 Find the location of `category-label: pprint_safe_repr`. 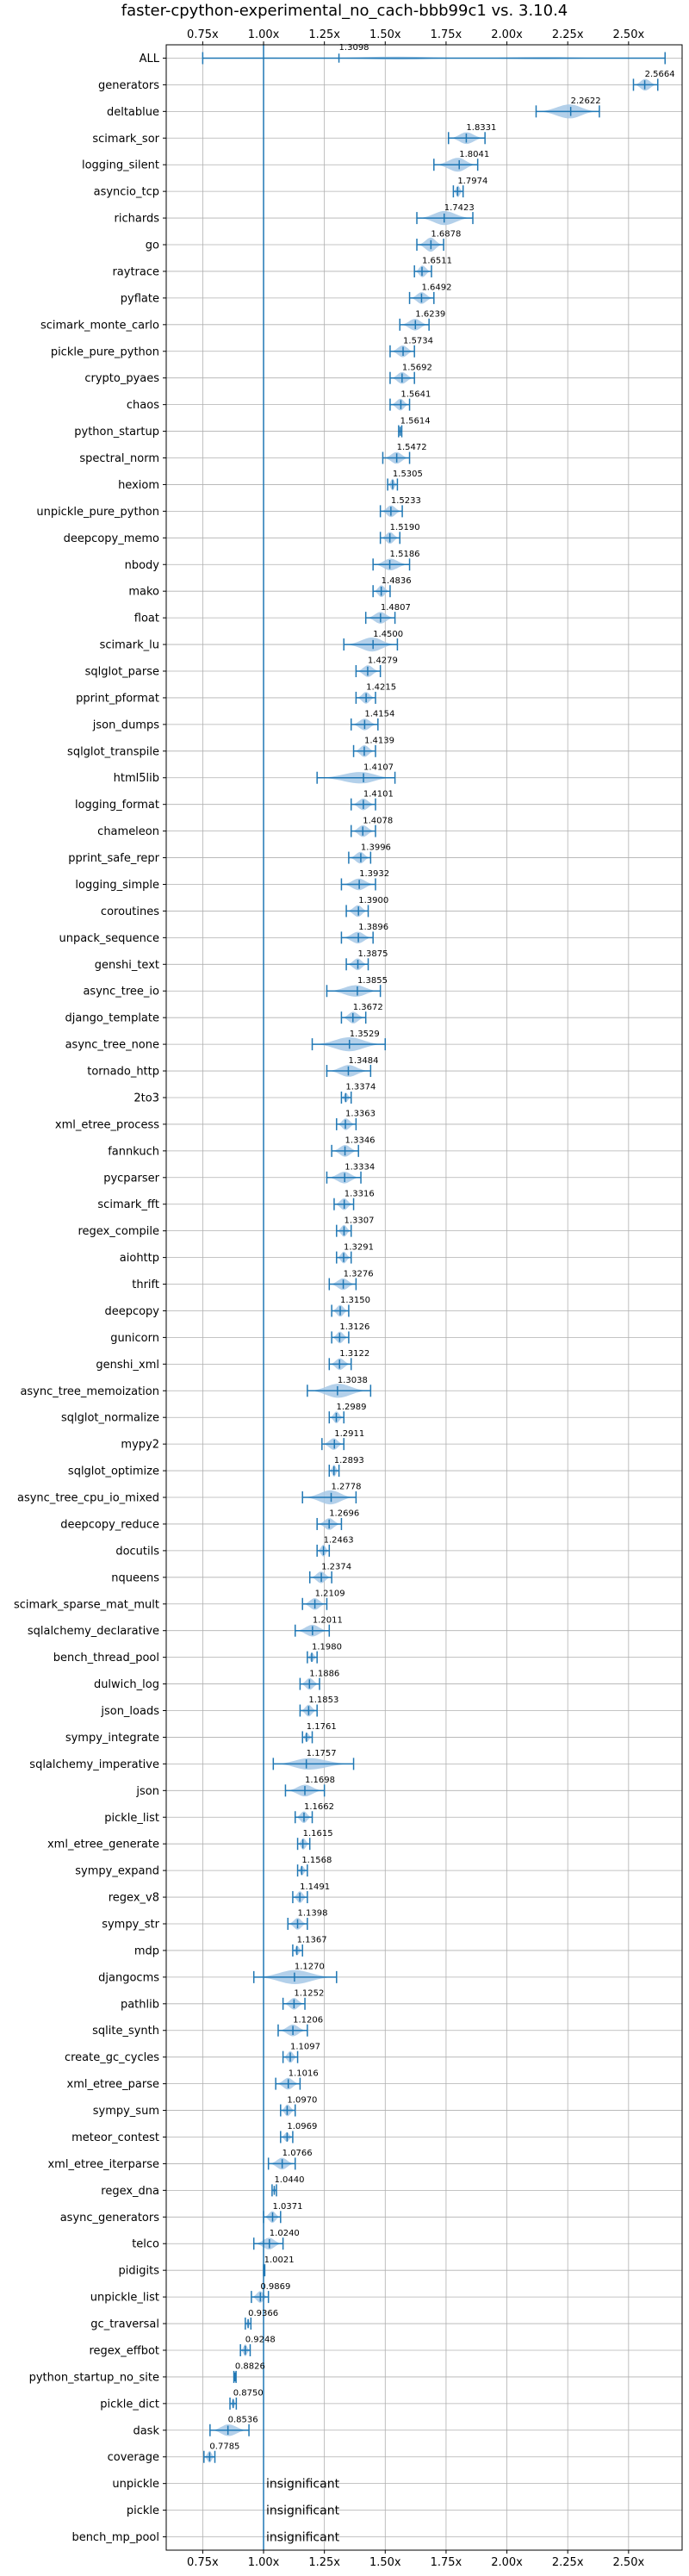

category-label: pprint_safe_repr is located at coordinates (113, 859).